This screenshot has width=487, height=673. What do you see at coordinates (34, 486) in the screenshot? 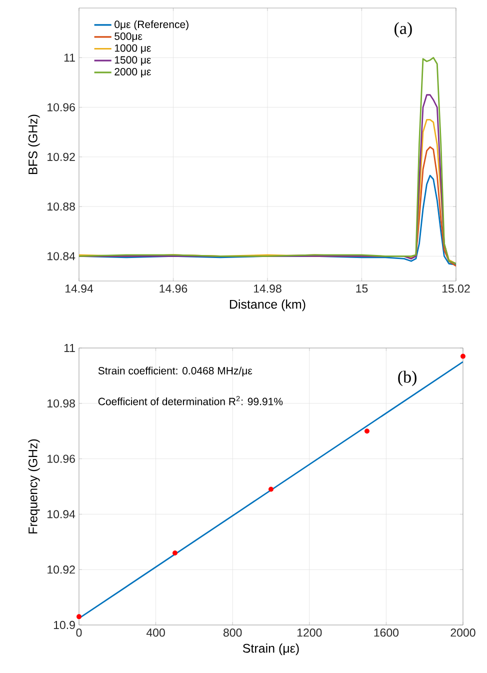
I see `y-axis-title: Frequency (GHz)` at bounding box center [34, 486].